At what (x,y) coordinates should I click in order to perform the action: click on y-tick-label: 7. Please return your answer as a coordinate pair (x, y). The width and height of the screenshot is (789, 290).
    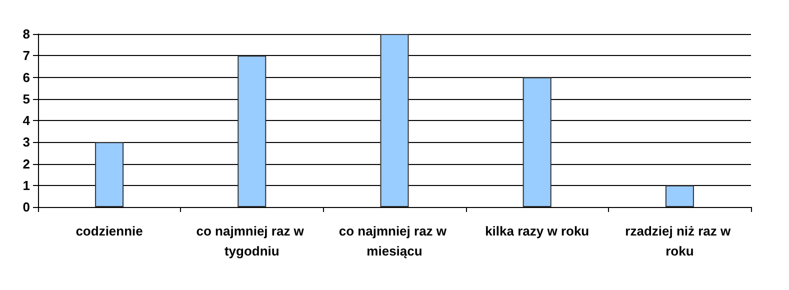
    Looking at the image, I should click on (26, 56).